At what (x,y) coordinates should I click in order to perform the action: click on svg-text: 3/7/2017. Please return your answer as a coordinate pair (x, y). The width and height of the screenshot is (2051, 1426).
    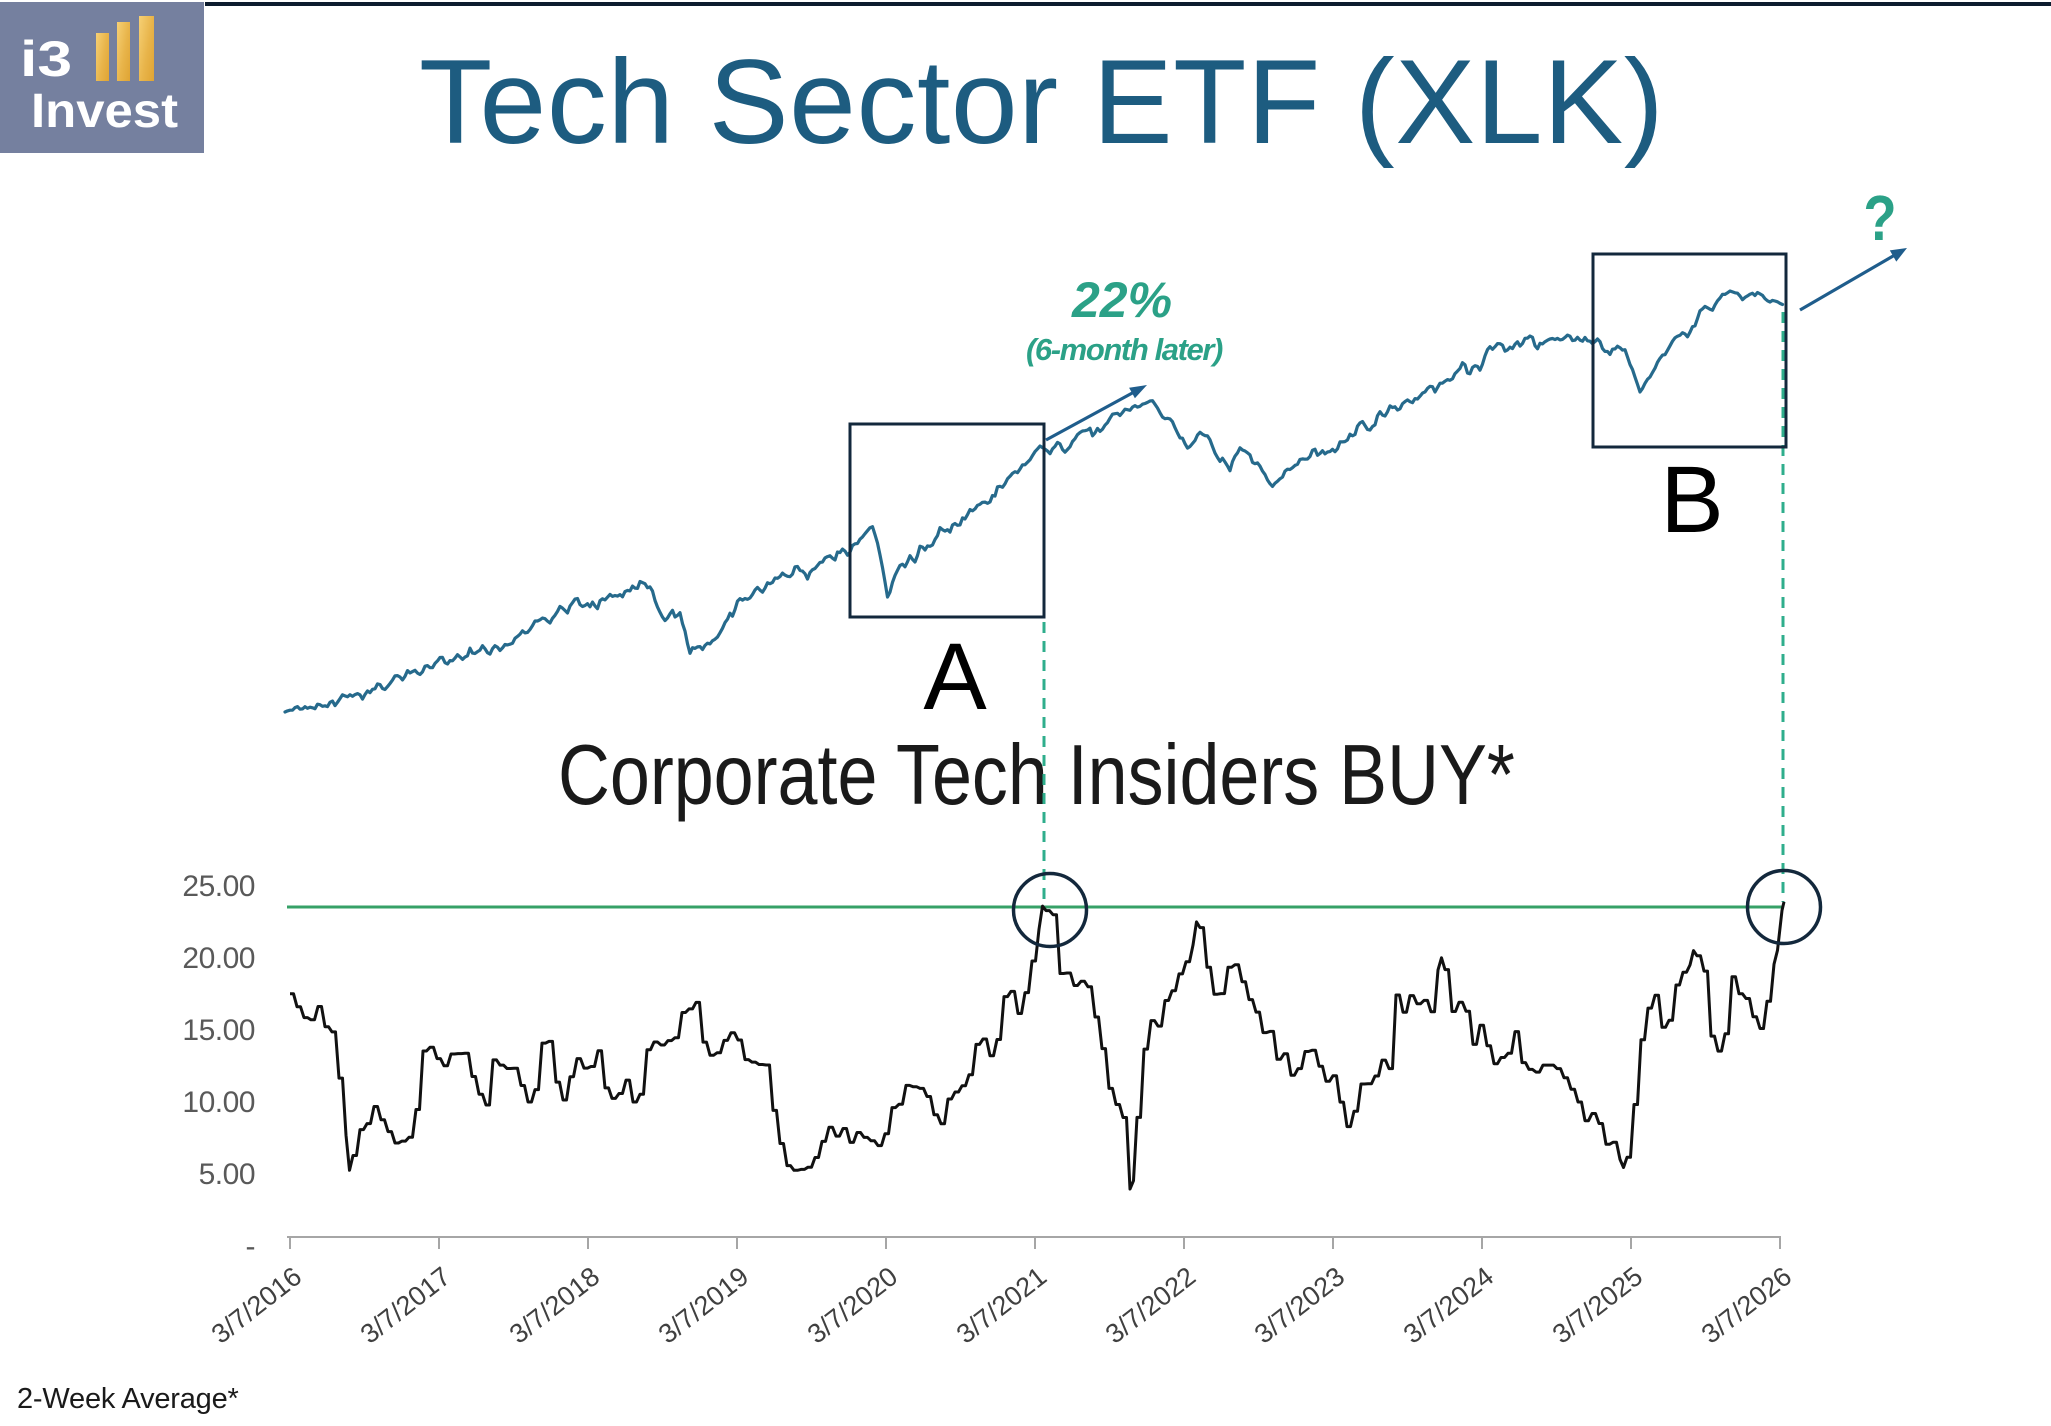
    Looking at the image, I should click on (405, 1305).